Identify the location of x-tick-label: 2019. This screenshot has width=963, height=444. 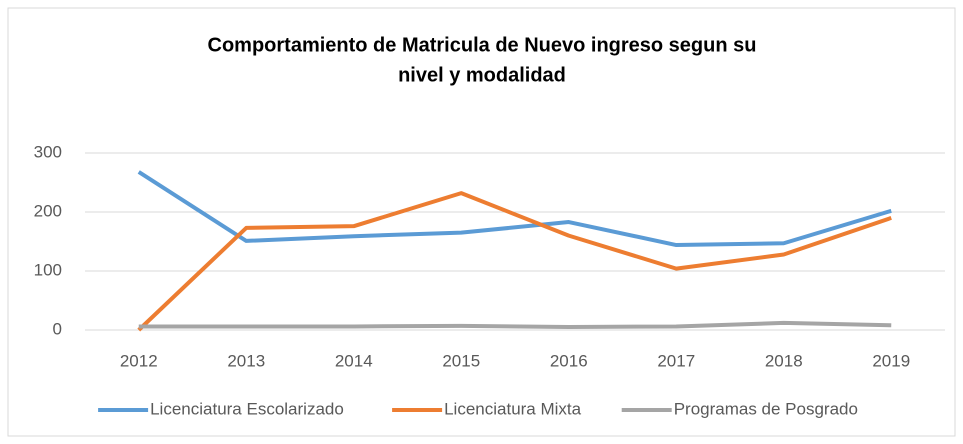
(891, 360).